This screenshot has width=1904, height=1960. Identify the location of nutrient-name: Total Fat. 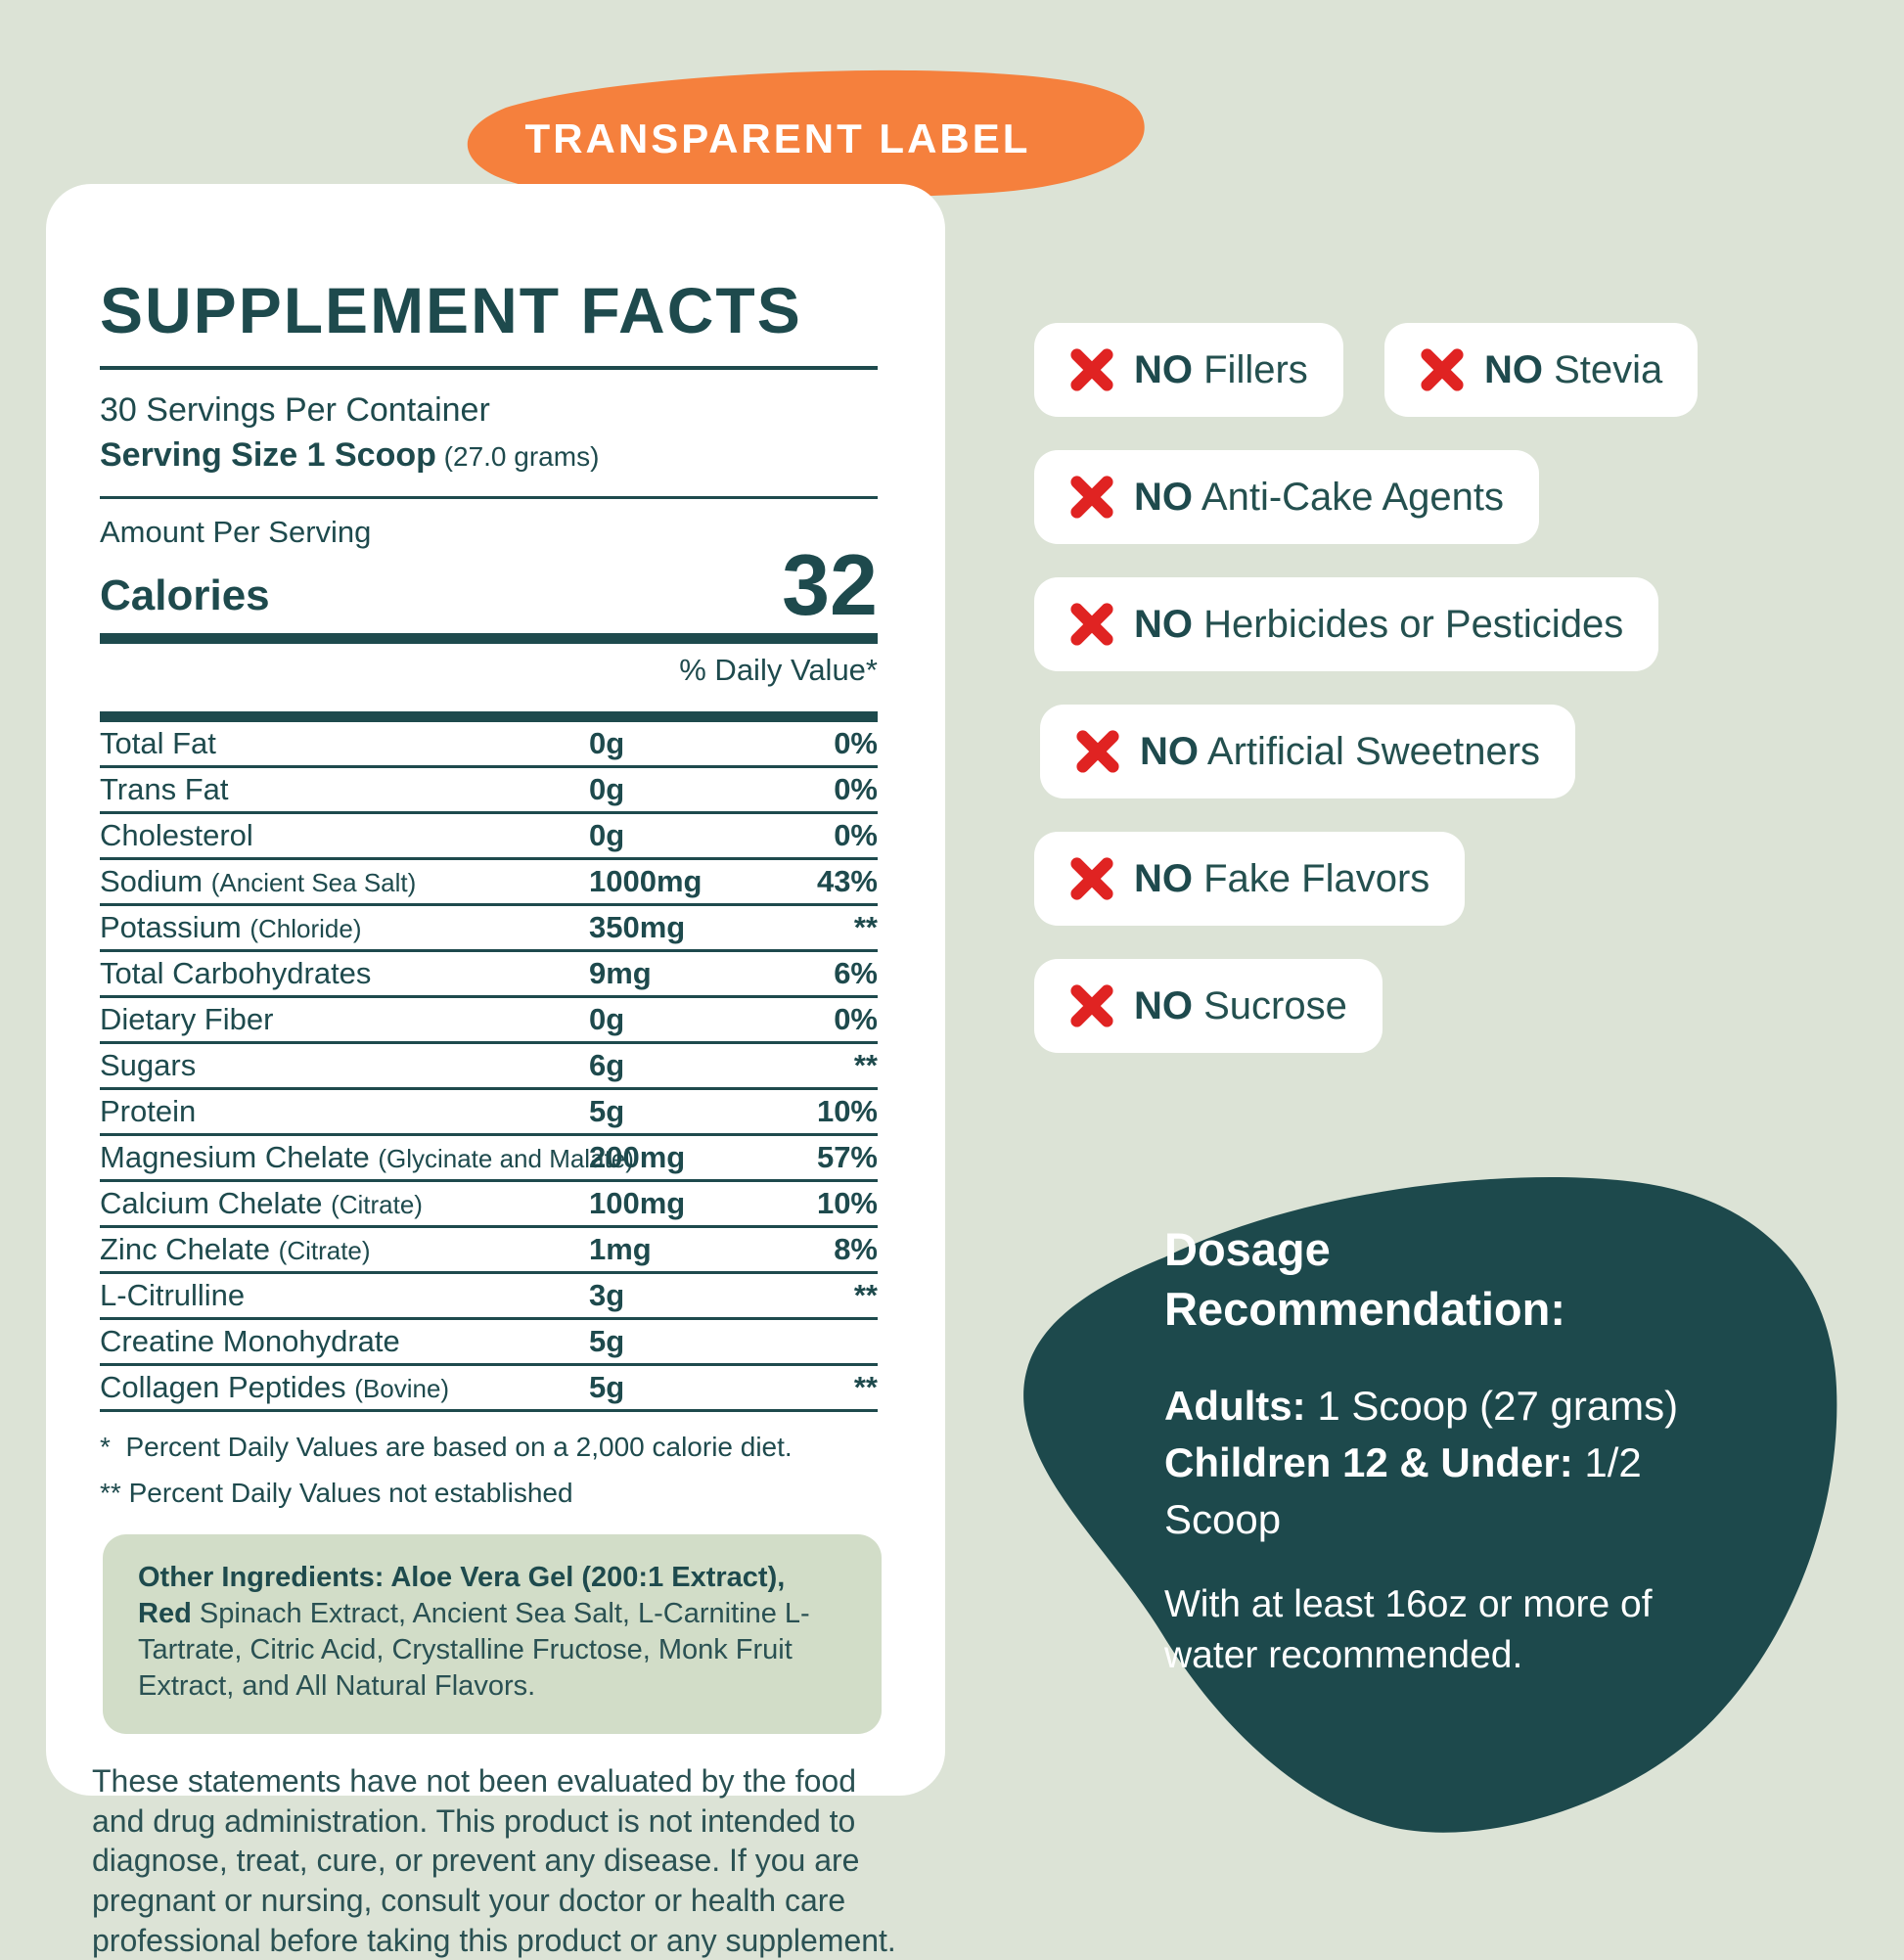
(158, 742).